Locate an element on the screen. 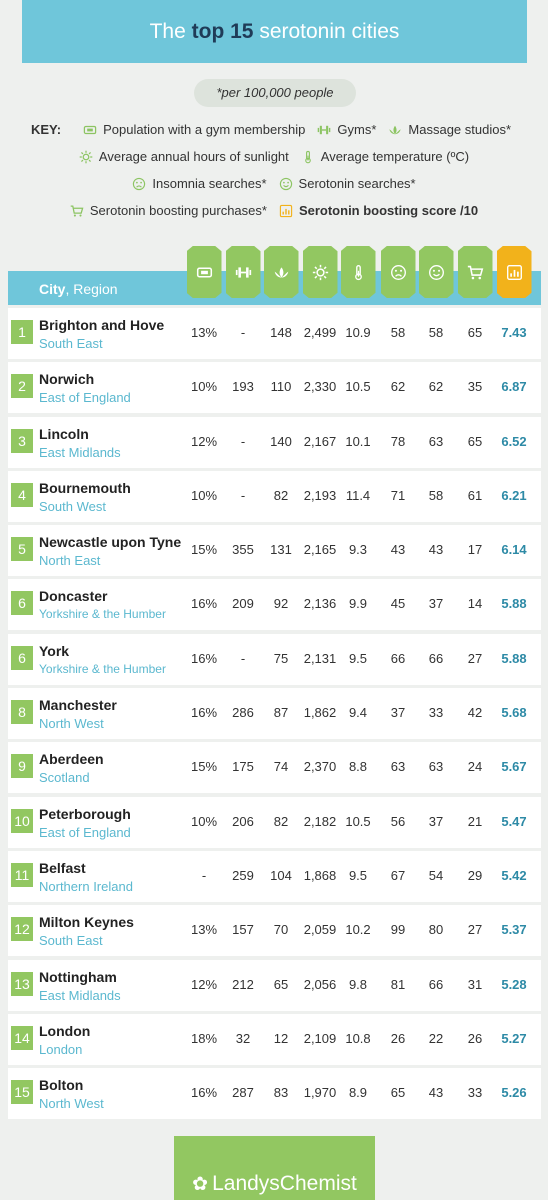 The height and width of the screenshot is (1200, 548). table-cell: 140 is located at coordinates (281, 441).